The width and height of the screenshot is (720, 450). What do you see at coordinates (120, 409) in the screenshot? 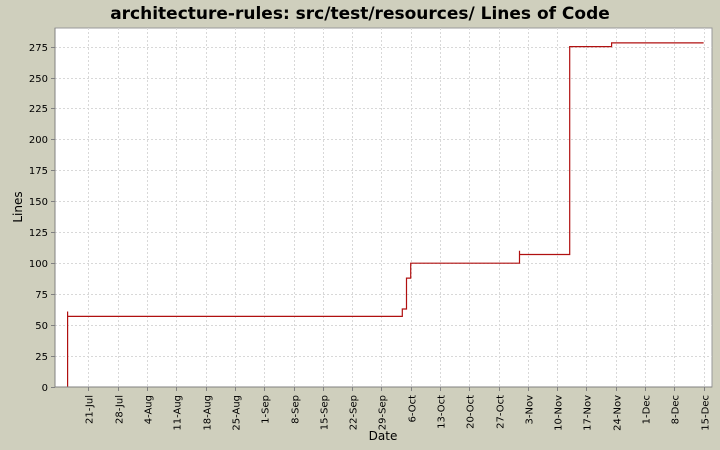
I see `x-tick-label: 28-Jul` at bounding box center [120, 409].